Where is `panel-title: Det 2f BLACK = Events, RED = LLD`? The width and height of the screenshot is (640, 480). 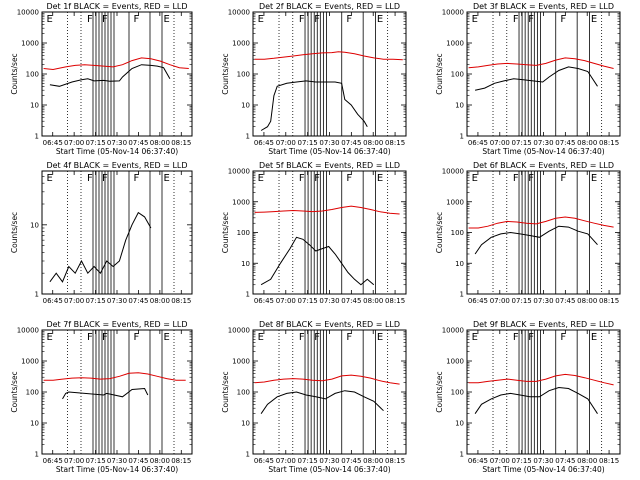
panel-title: Det 2f BLACK = Events, RED = LLD is located at coordinates (329, 6).